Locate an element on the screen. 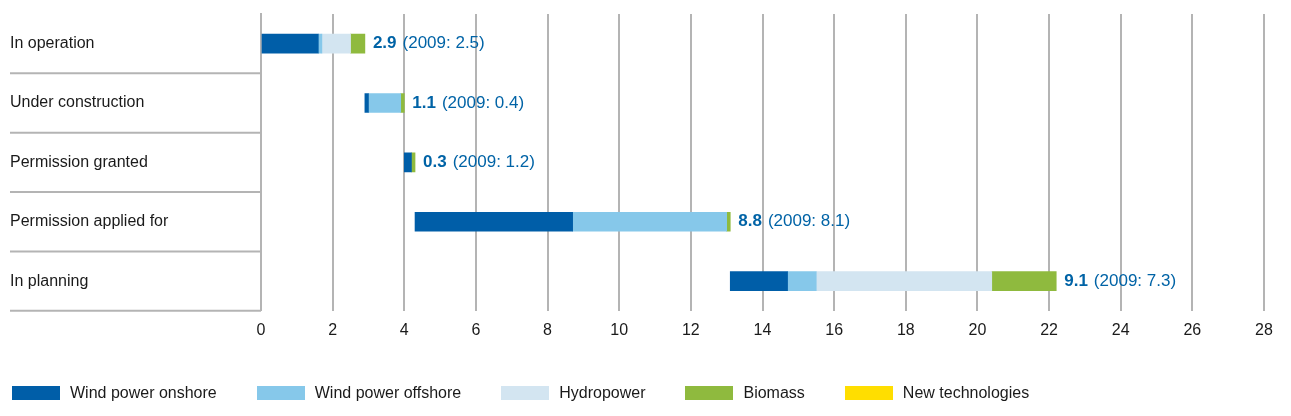 The image size is (1291, 416). legend-label: Wind power offshore is located at coordinates (388, 393).